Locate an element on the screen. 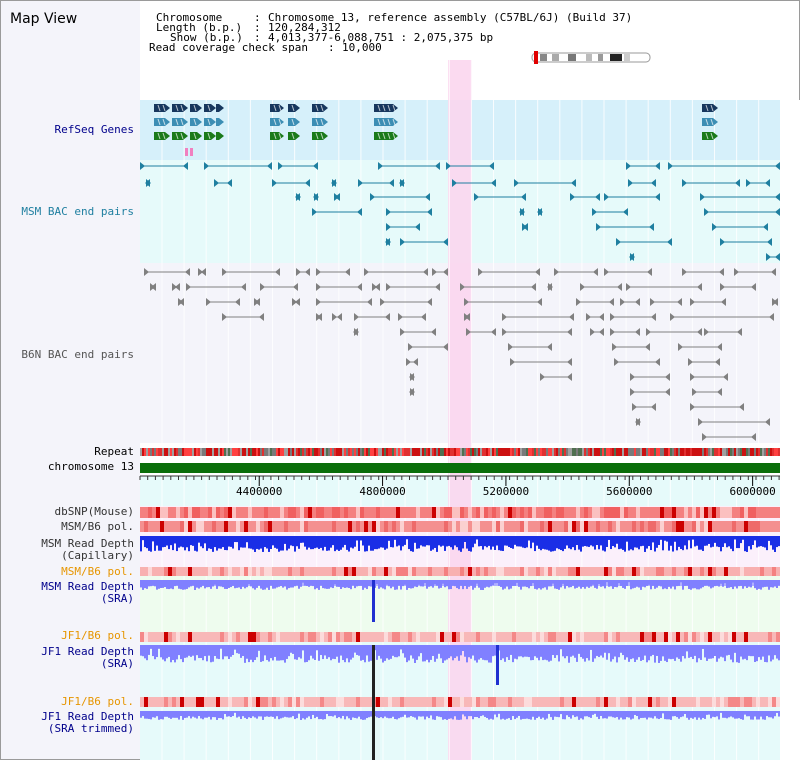 This screenshot has height=760, width=800. track-label-repeat: Repeat is located at coordinates (114, 451).